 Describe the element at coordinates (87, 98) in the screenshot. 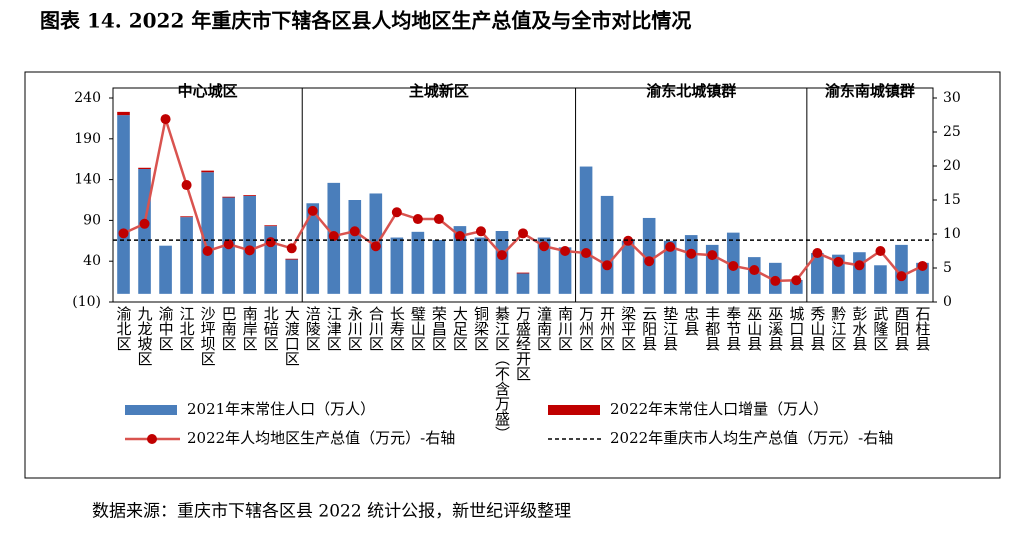

I see `y-tick-label: 240` at that location.